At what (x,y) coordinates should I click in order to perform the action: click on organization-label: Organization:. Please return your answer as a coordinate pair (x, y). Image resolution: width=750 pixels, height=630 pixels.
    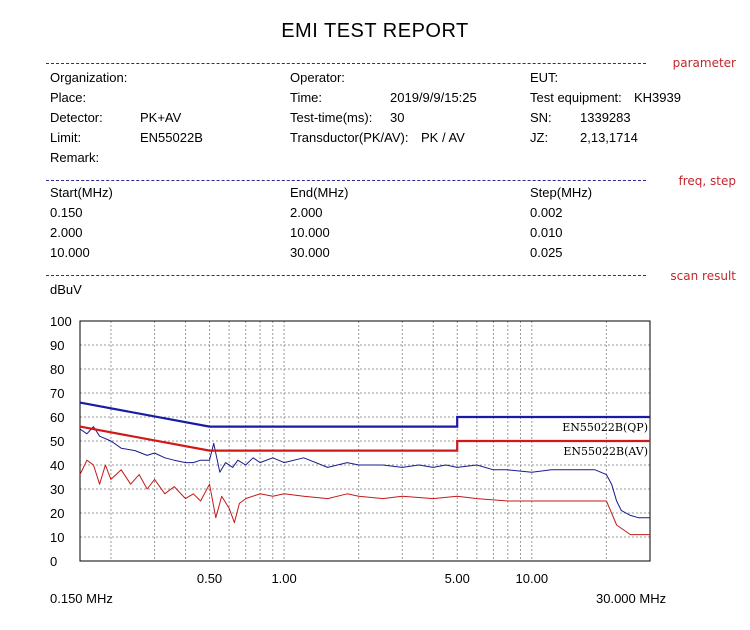
    Looking at the image, I should click on (89, 77).